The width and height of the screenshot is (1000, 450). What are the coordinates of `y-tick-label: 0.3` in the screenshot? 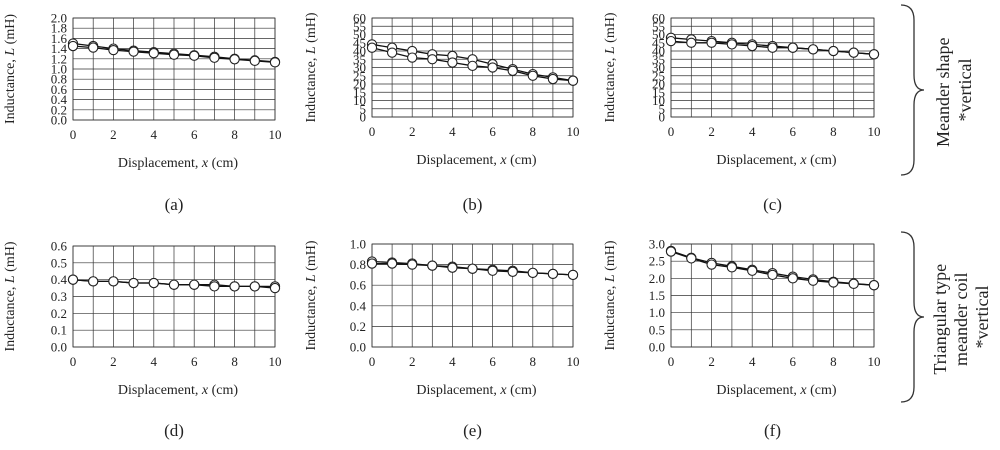 It's located at (59, 296).